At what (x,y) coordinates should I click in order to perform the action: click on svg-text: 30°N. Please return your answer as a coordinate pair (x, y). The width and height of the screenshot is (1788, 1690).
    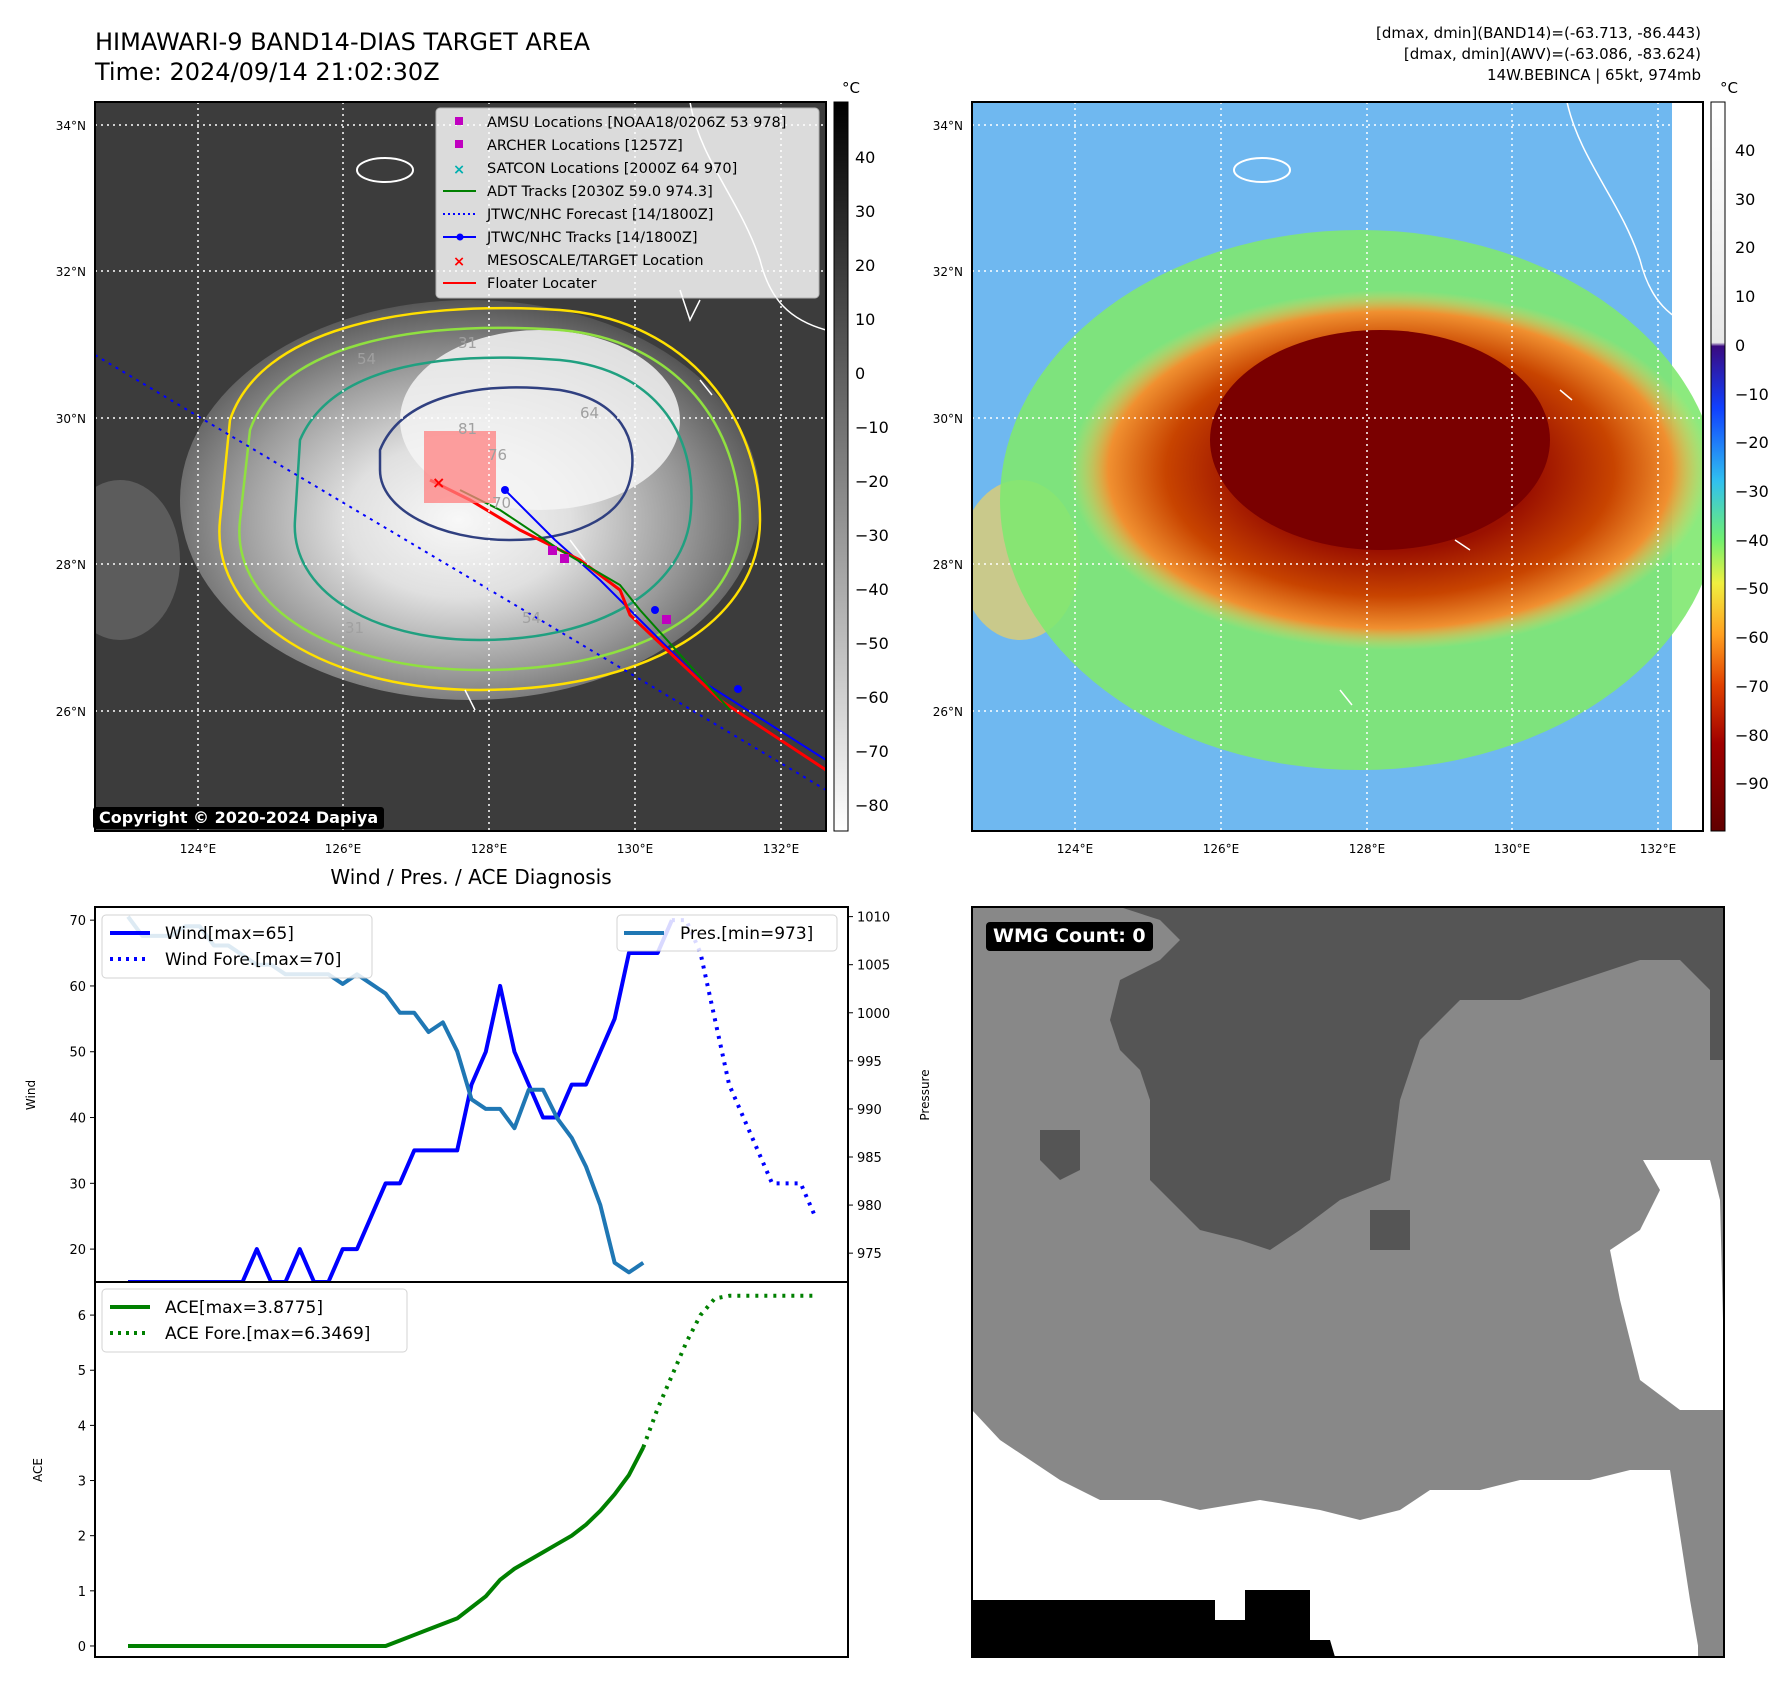
    Looking at the image, I should click on (948, 419).